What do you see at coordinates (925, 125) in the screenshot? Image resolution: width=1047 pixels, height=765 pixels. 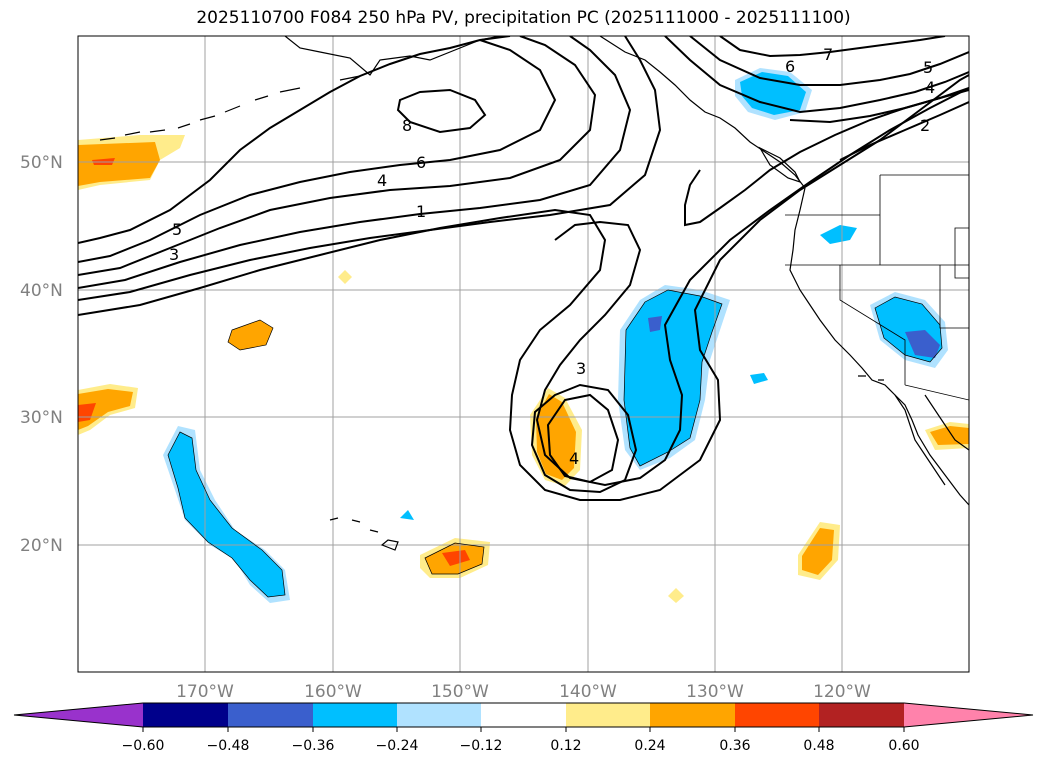 I see `contour-label: 2` at bounding box center [925, 125].